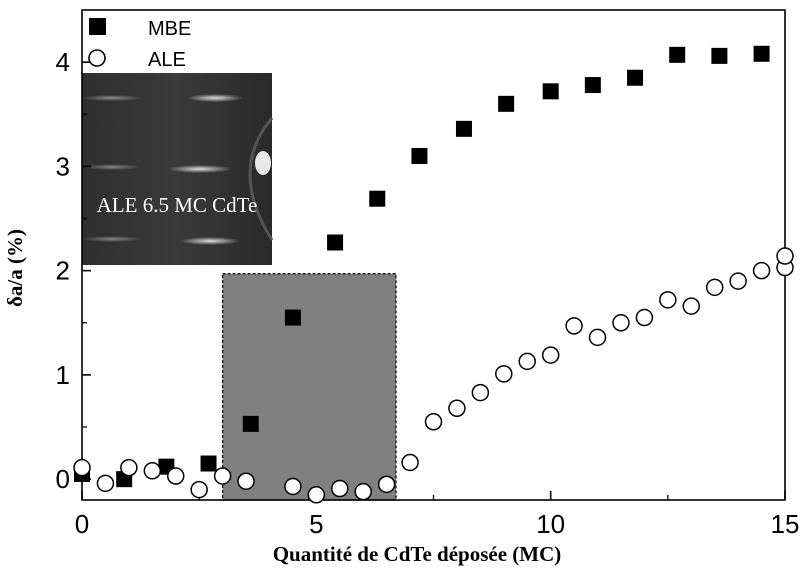 The image size is (805, 573). What do you see at coordinates (63, 166) in the screenshot?
I see `y-tick-label: 3` at bounding box center [63, 166].